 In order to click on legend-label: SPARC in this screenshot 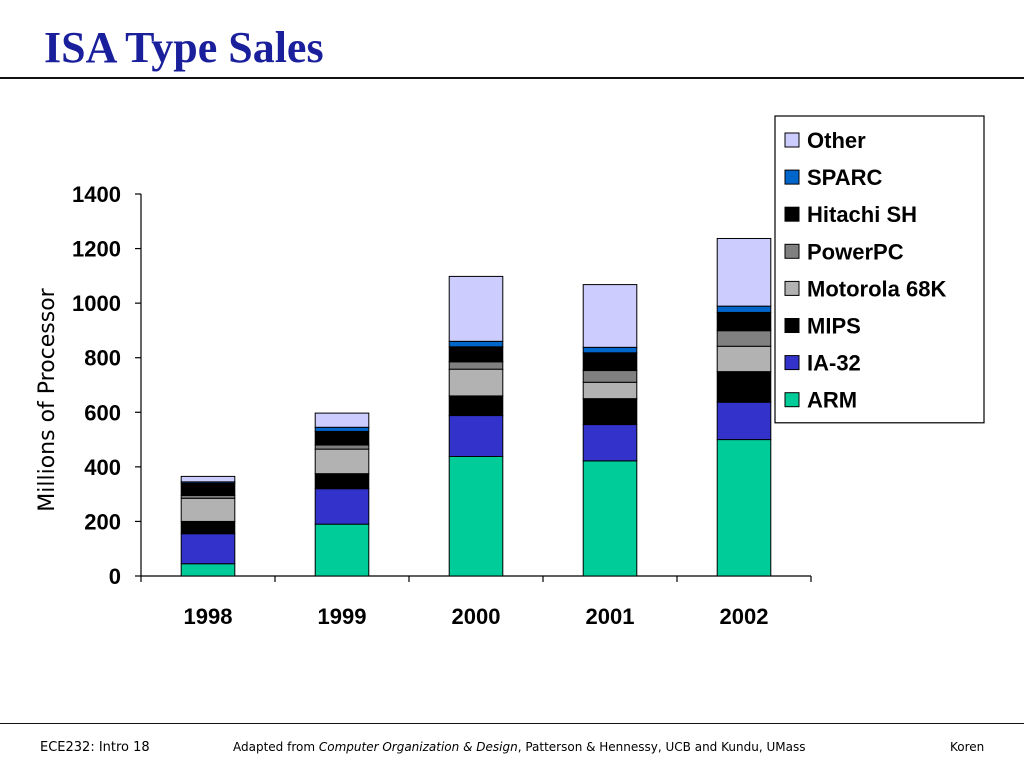, I will do `click(844, 177)`.